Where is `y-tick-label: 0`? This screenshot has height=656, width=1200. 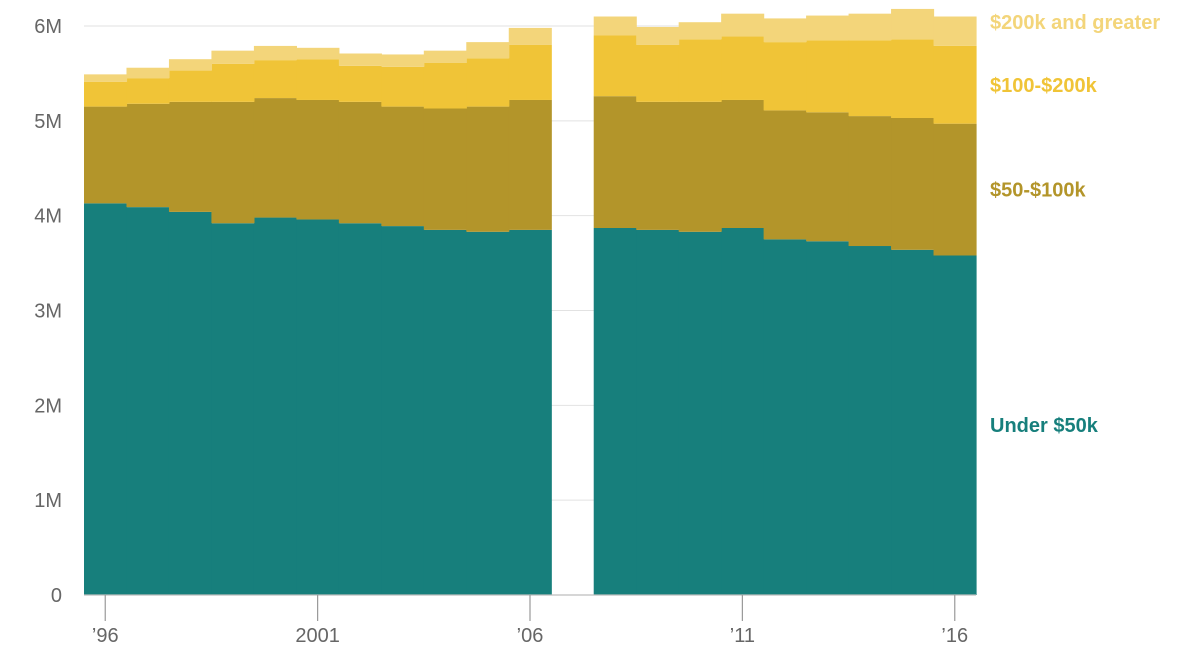 y-tick-label: 0 is located at coordinates (56, 596).